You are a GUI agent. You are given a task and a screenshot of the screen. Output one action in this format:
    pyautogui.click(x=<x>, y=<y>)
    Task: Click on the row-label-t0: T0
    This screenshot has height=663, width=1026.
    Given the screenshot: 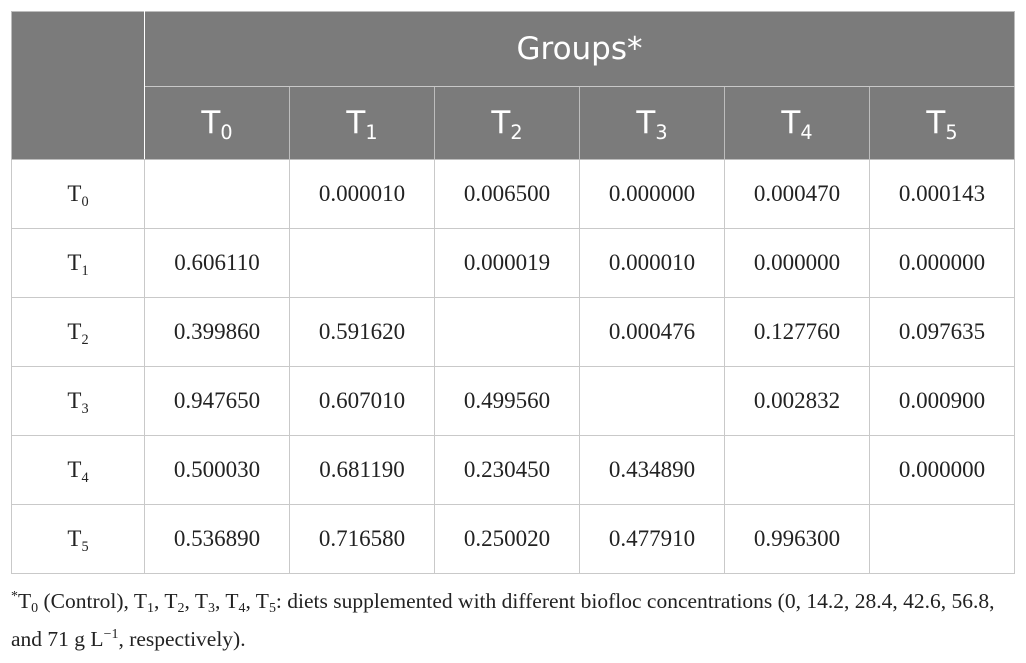 What is the action you would take?
    pyautogui.click(x=78, y=194)
    